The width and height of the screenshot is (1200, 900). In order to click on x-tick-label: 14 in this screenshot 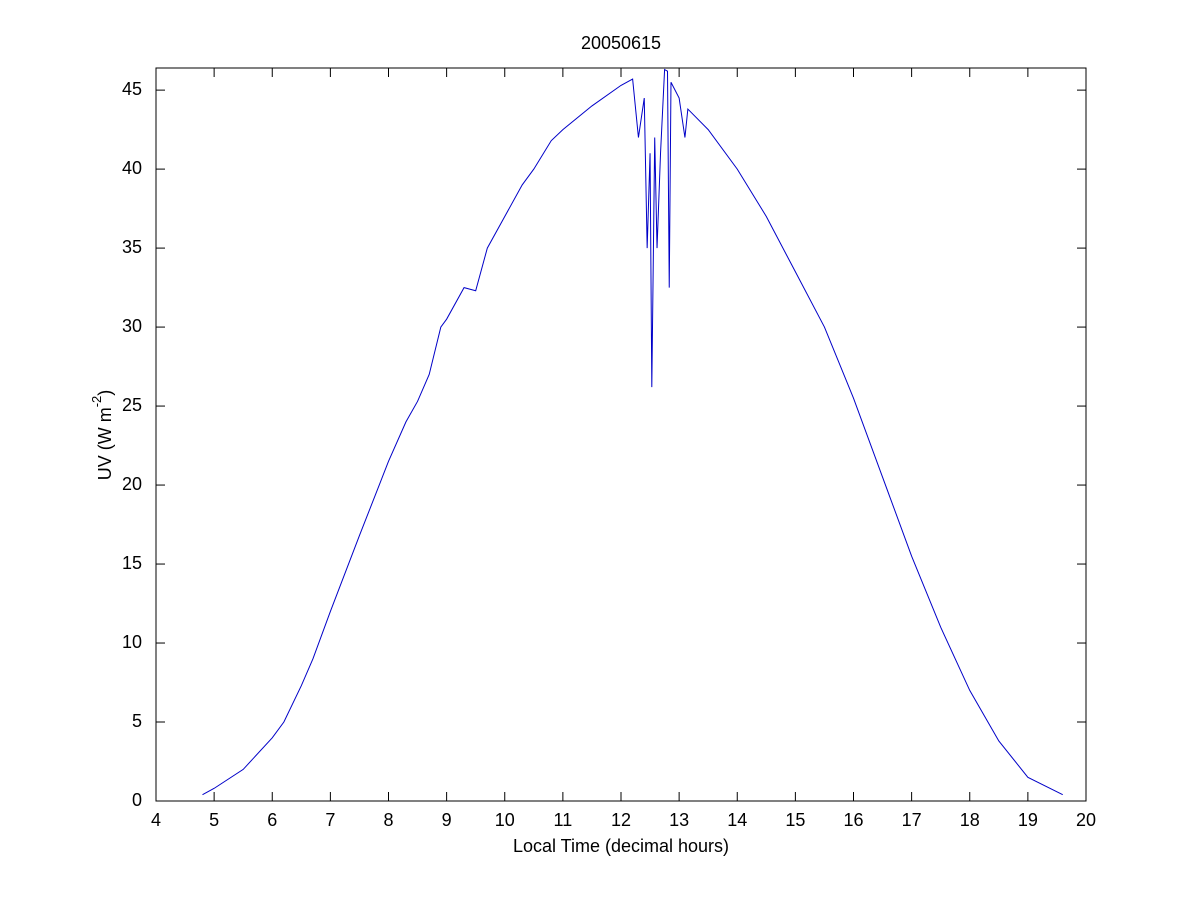, I will do `click(737, 820)`.